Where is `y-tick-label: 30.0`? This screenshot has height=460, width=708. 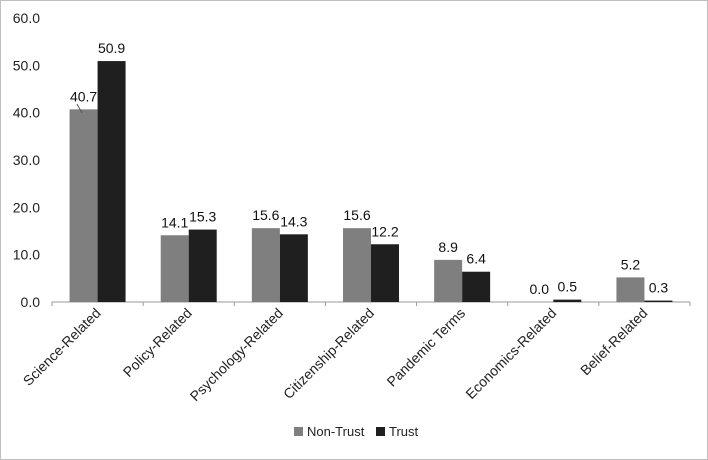
y-tick-label: 30.0 is located at coordinates (26, 160).